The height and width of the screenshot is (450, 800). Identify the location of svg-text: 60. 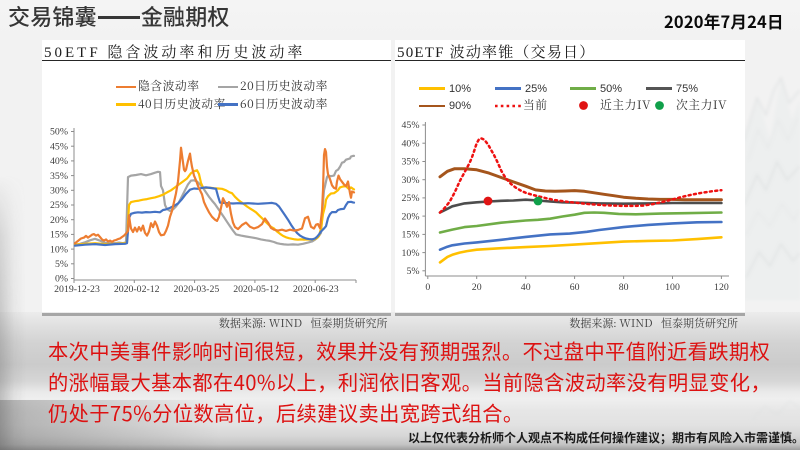
(575, 287).